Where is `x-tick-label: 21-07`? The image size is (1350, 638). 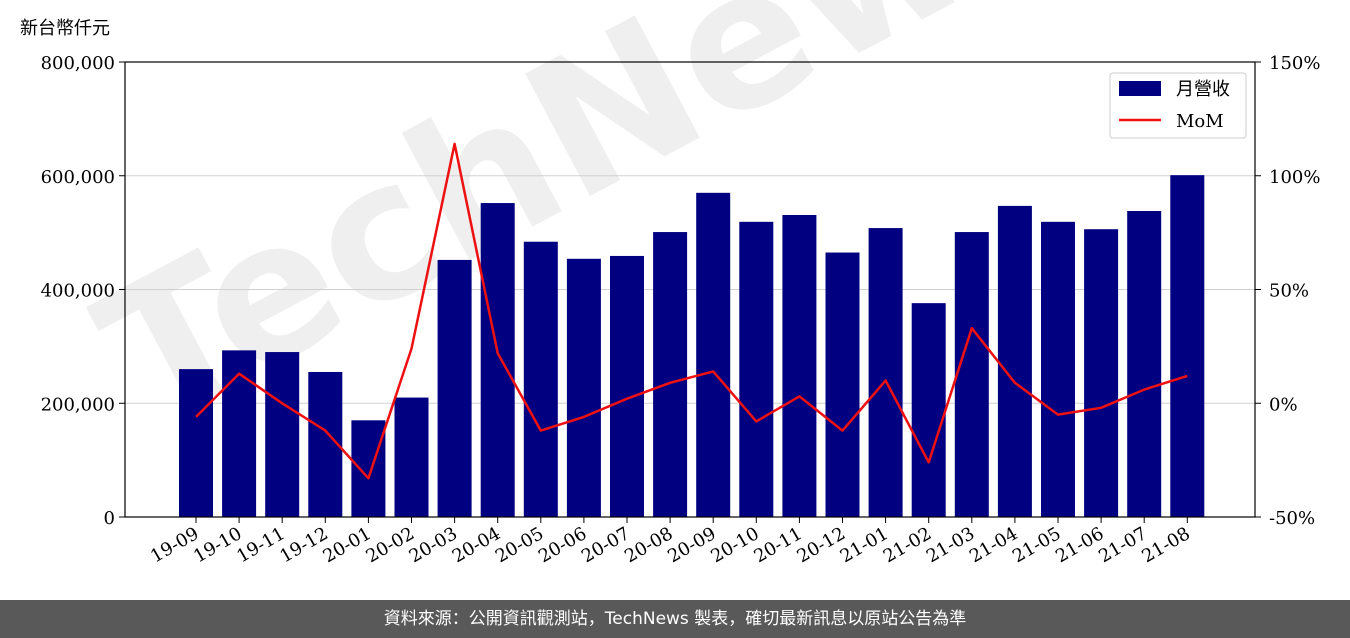
x-tick-label: 21-07 is located at coordinates (1122, 545).